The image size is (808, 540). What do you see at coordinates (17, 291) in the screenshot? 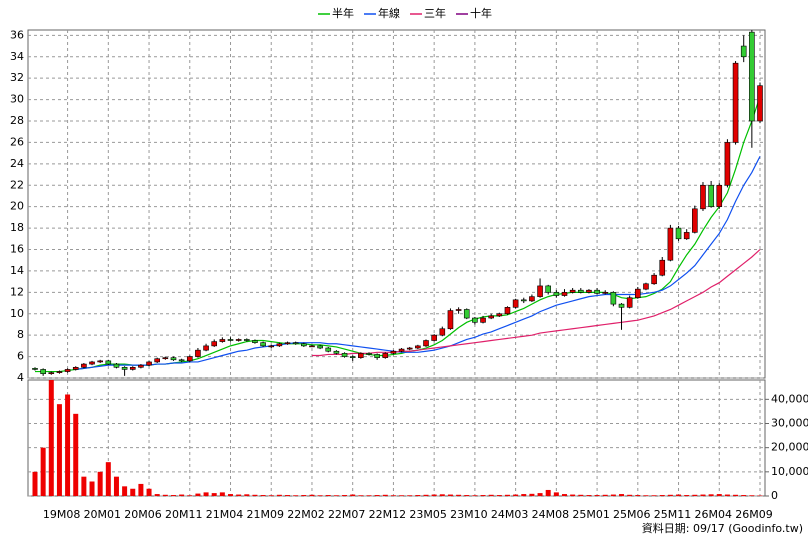
I see `y-tick-label: 12` at bounding box center [17, 291].